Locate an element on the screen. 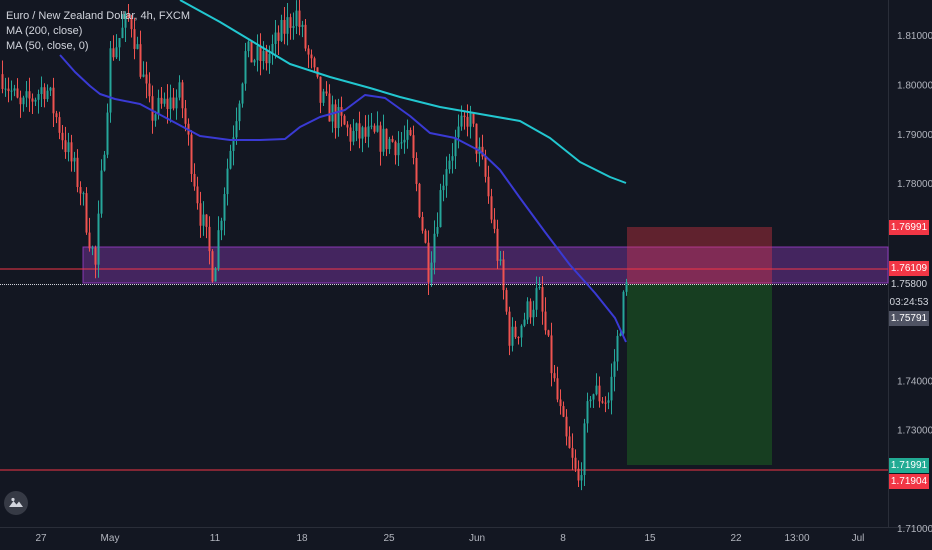 Image resolution: width=932 pixels, height=550 pixels. time-axis-label: Jul is located at coordinates (858, 538).